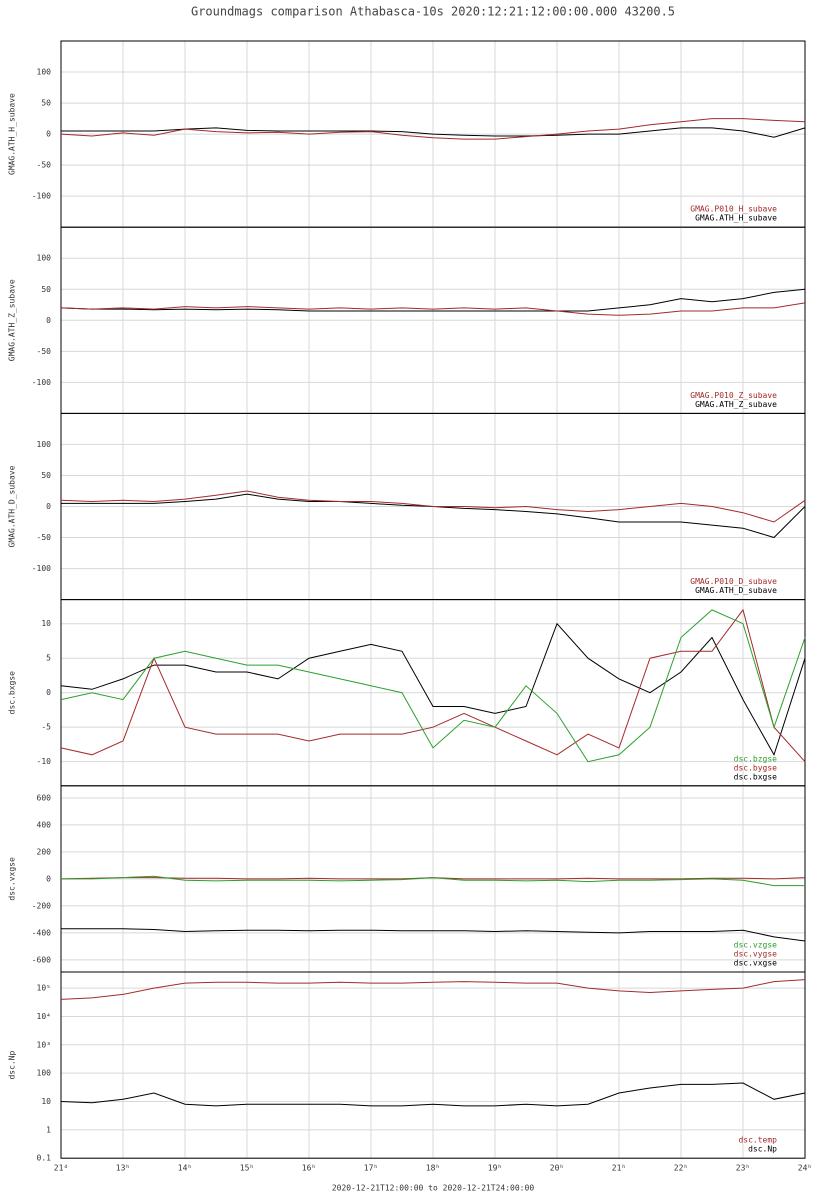  What do you see at coordinates (12, 1064) in the screenshot?
I see `y-axis-label: dsc.Np` at bounding box center [12, 1064].